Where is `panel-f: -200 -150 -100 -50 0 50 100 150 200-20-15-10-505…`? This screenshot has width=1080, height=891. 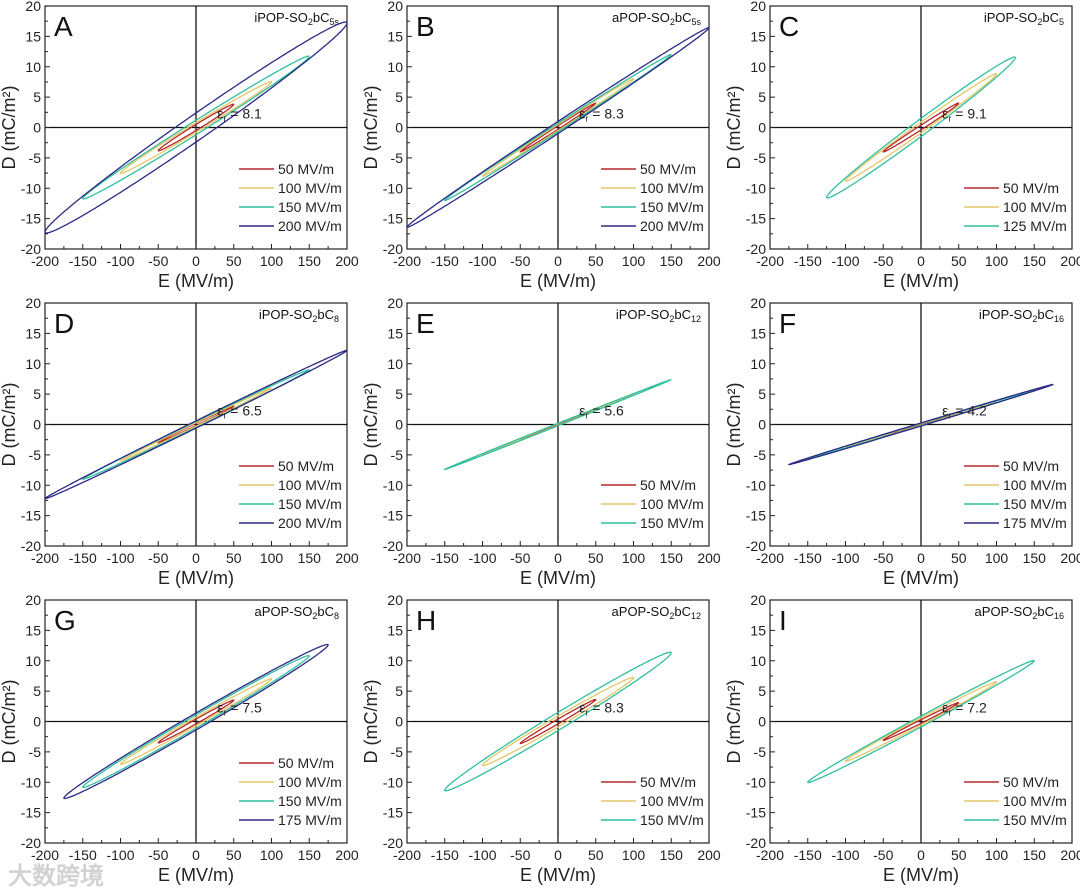
panel-f: -200 -150 -100 -50 0 50 100 150 200-20-15-10-505… is located at coordinates (902, 441).